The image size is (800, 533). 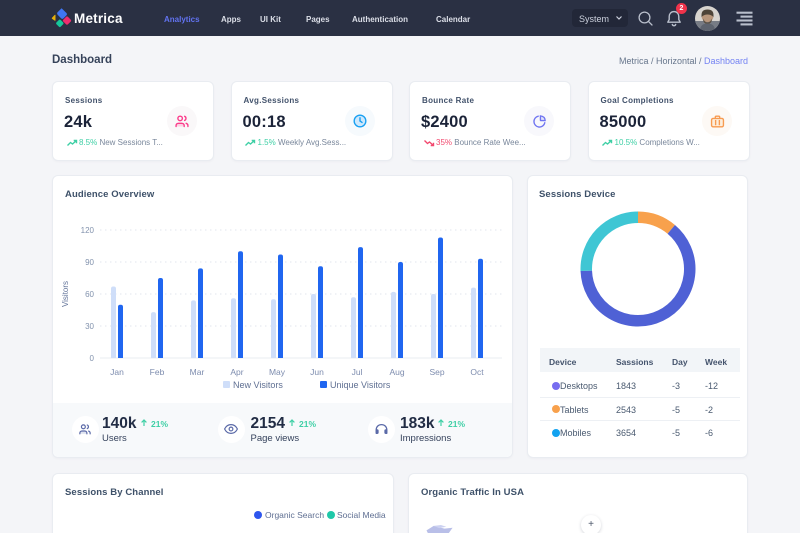 I want to click on svg-text: May, so click(x=277, y=372).